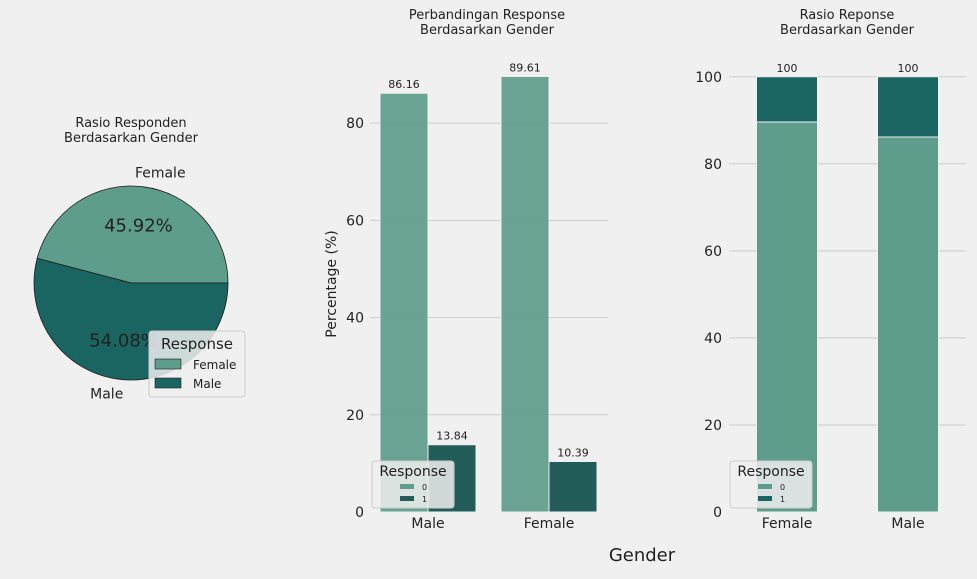 This screenshot has height=579, width=977. Describe the element at coordinates (355, 416) in the screenshot. I see `bar-y-tick-label: 20` at that location.